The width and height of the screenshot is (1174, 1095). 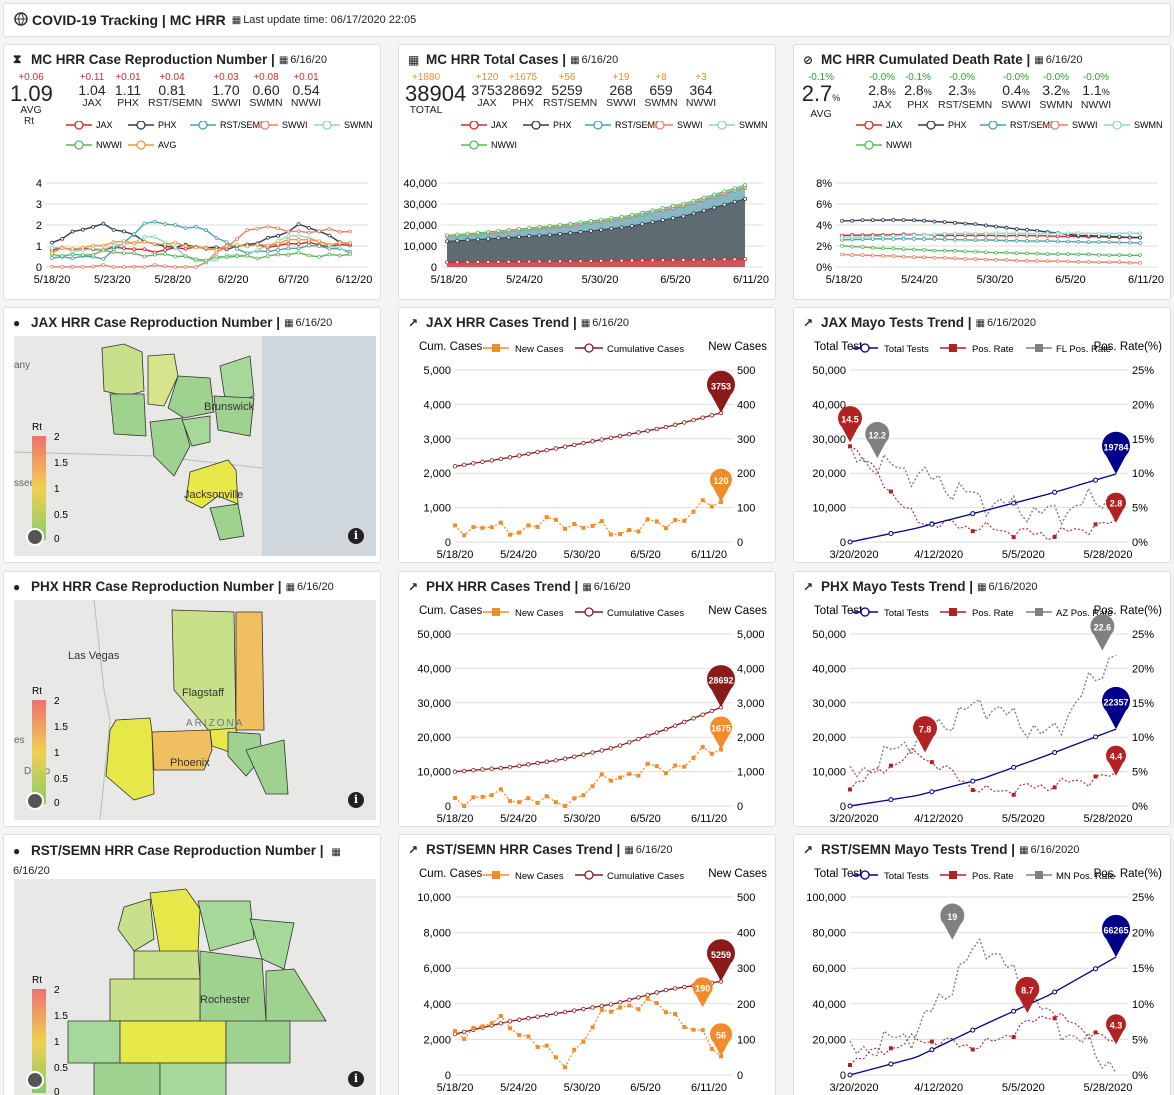 What do you see at coordinates (319, 446) in the screenshot?
I see `ocean` at bounding box center [319, 446].